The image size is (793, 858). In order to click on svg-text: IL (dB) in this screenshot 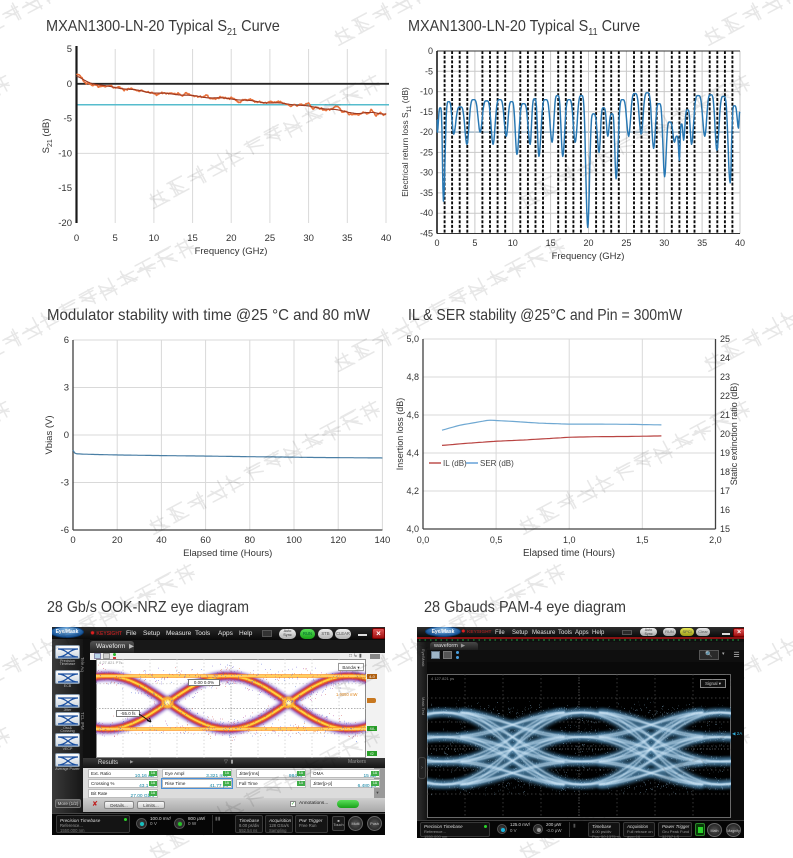, I will do `click(455, 463)`.